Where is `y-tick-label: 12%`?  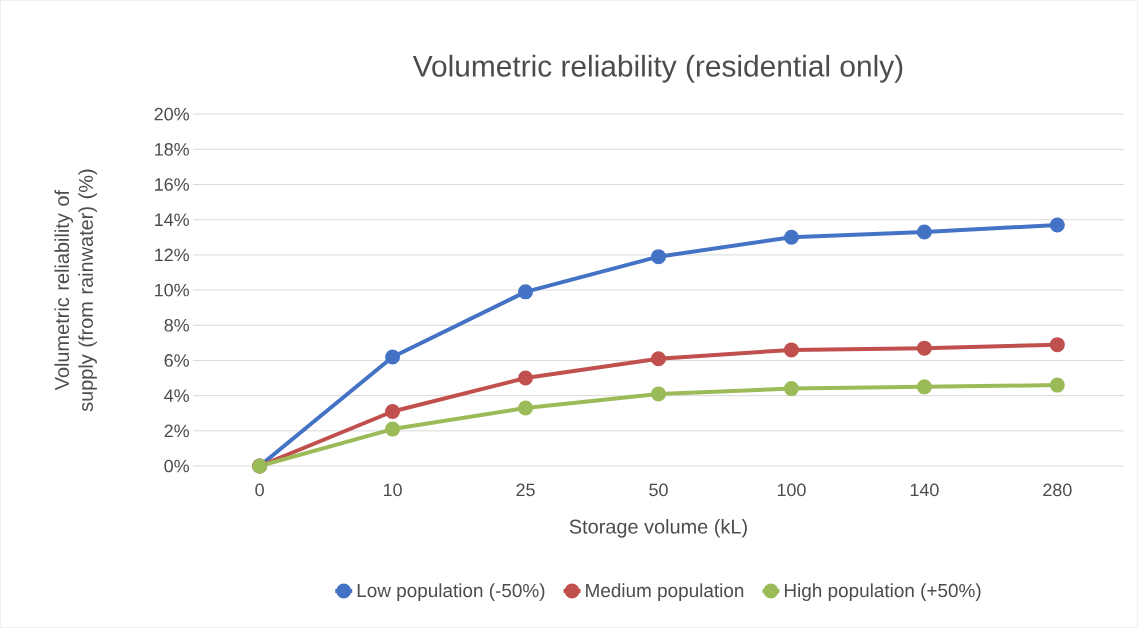 y-tick-label: 12% is located at coordinates (172, 255).